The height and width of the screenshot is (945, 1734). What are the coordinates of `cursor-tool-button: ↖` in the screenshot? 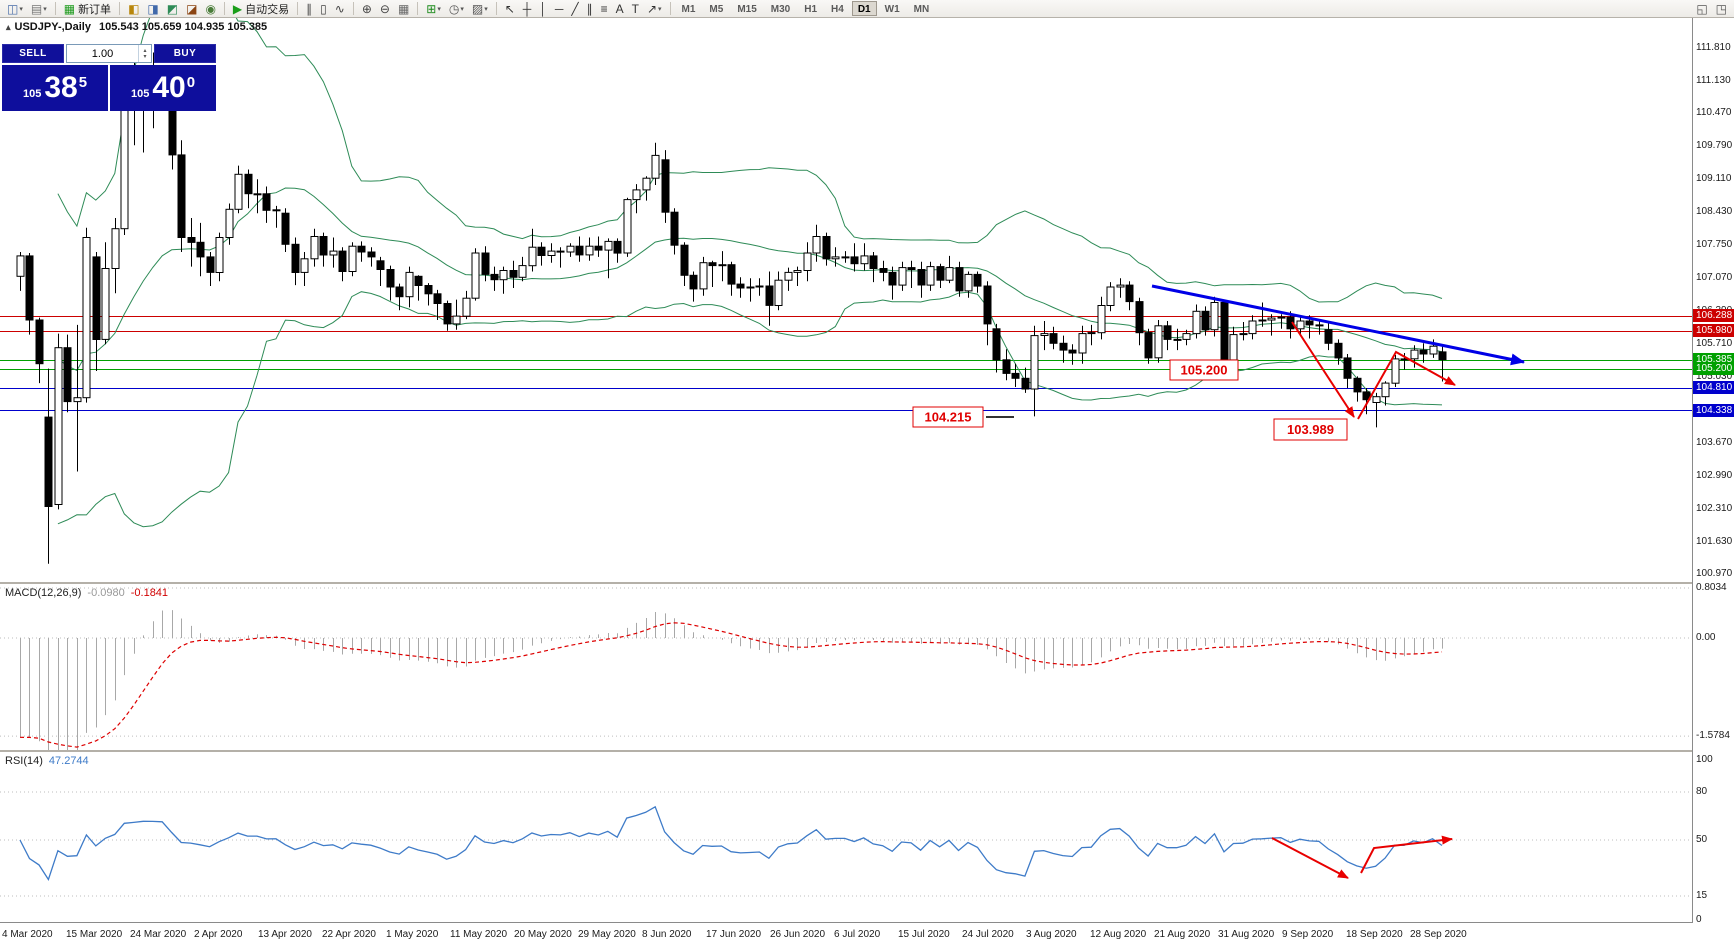 It's located at (510, 9).